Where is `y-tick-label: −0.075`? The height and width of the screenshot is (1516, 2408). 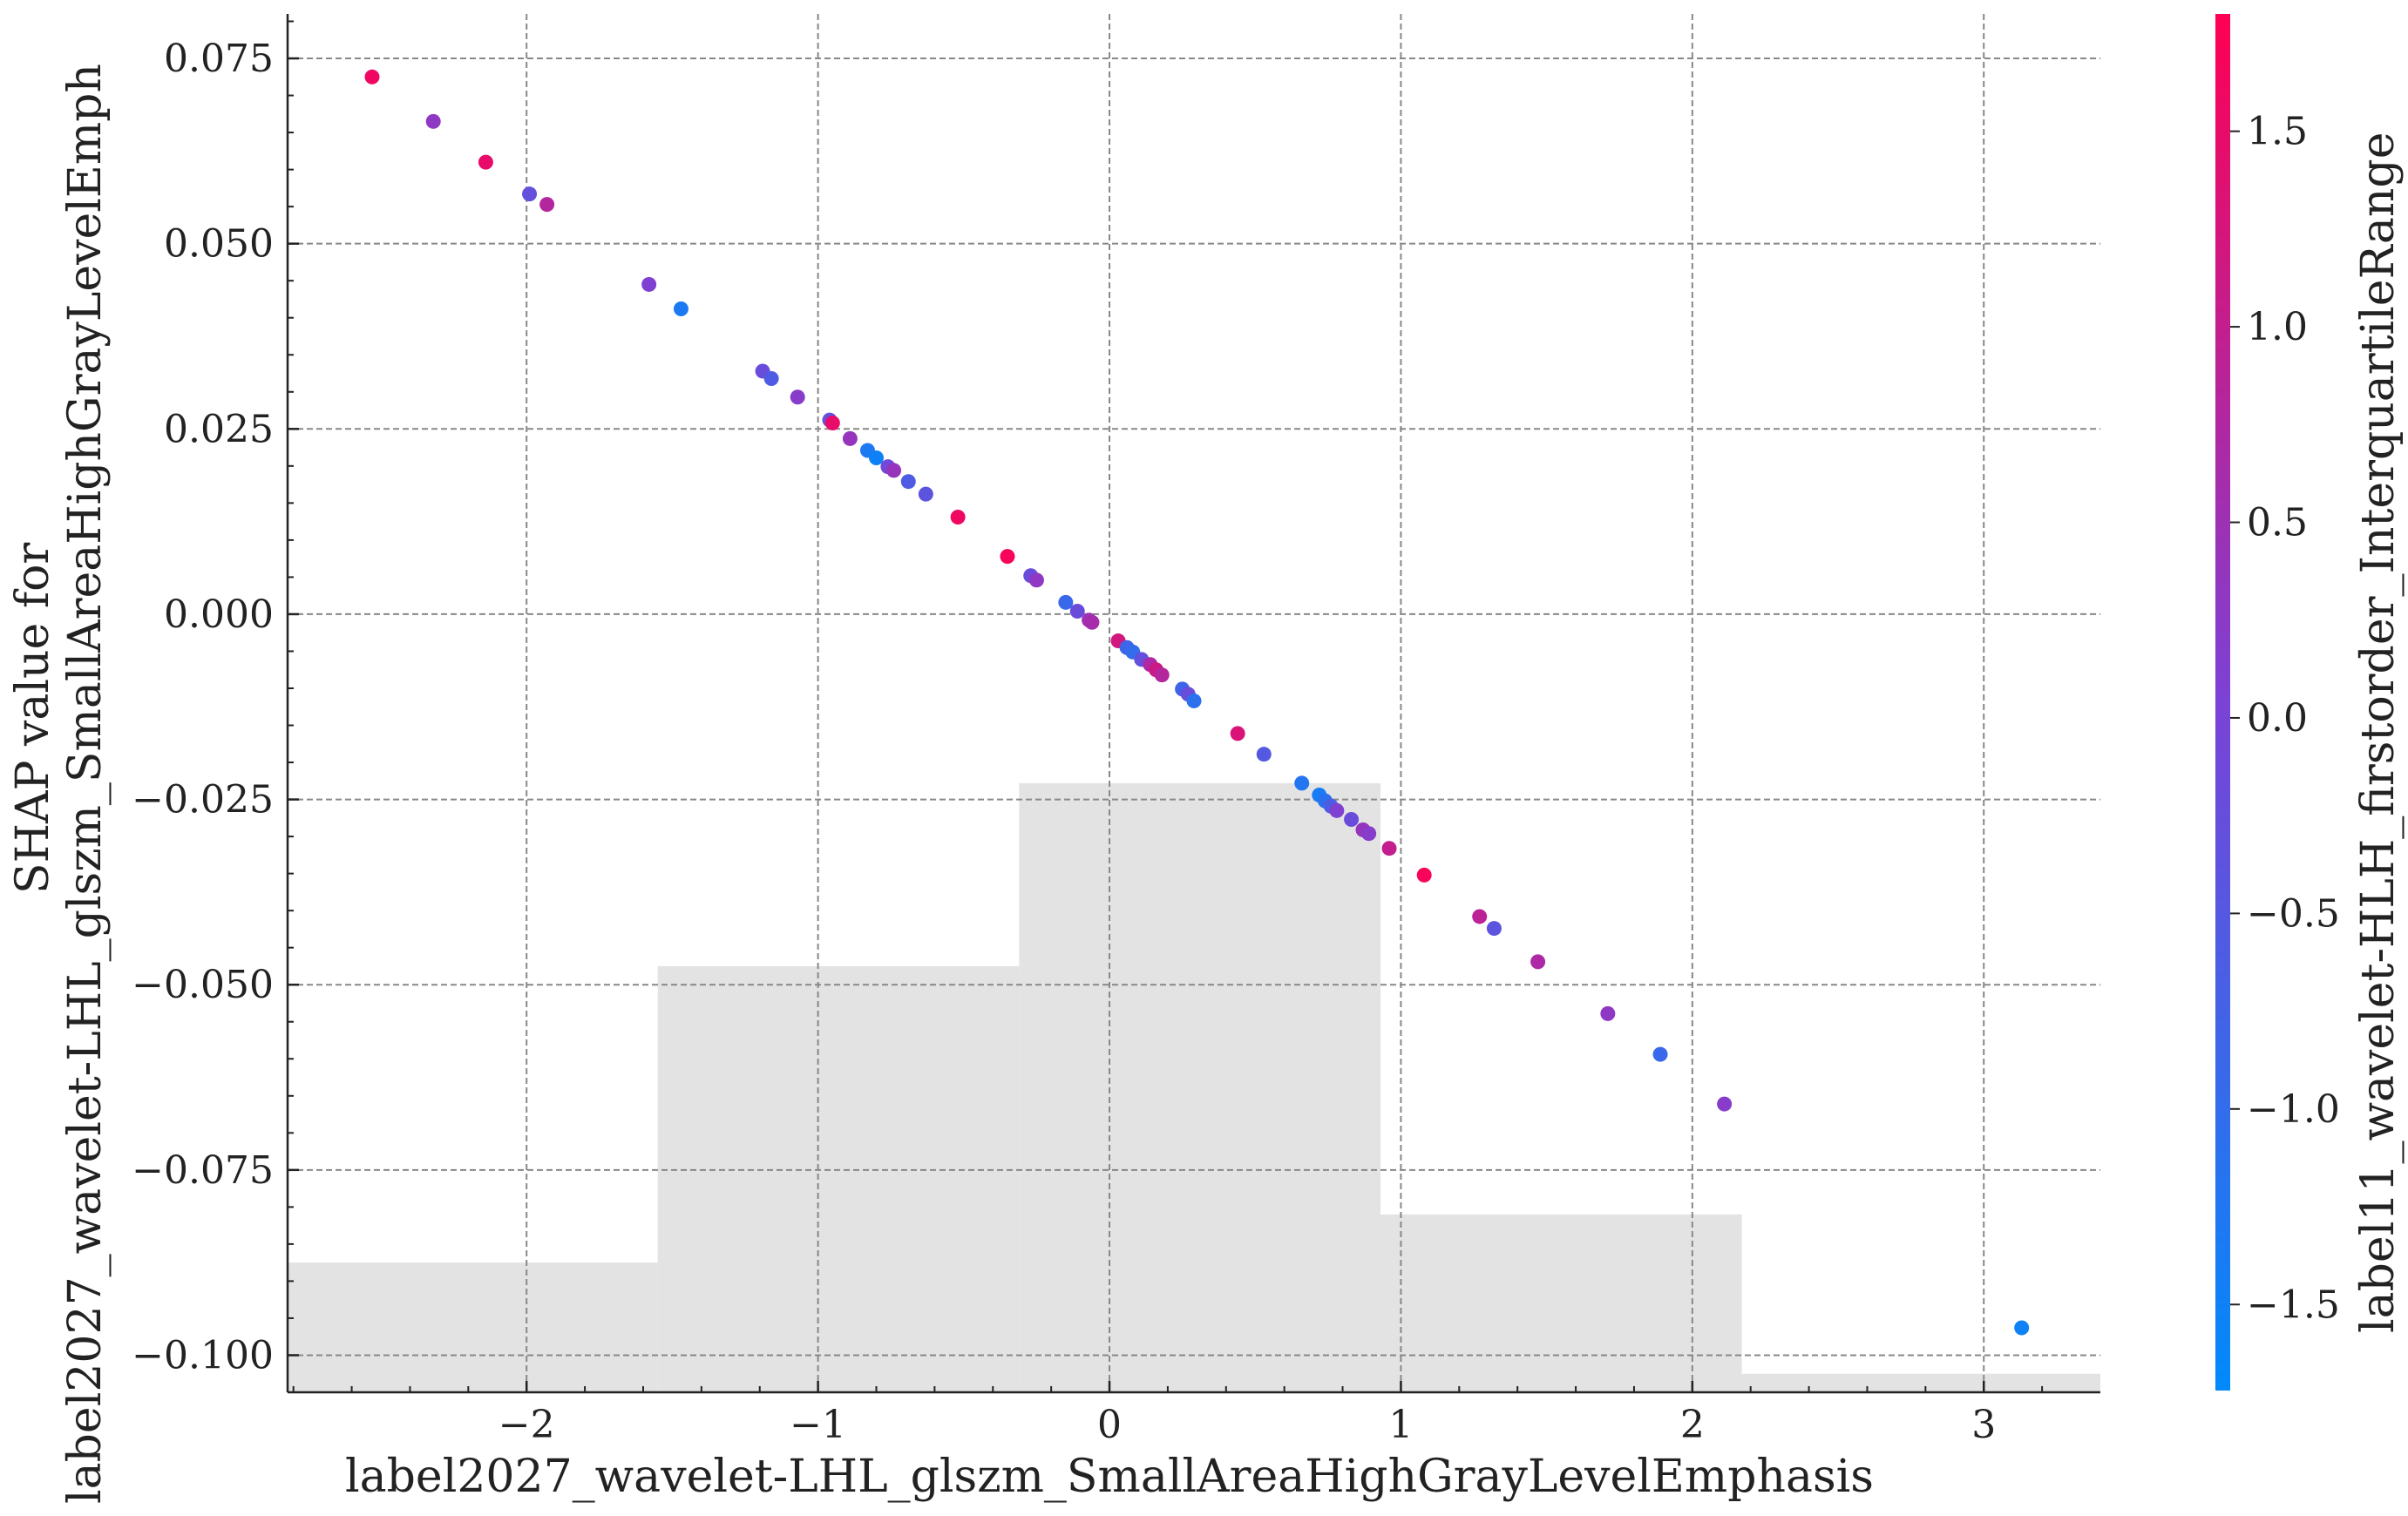 y-tick-label: −0.075 is located at coordinates (203, 1170).